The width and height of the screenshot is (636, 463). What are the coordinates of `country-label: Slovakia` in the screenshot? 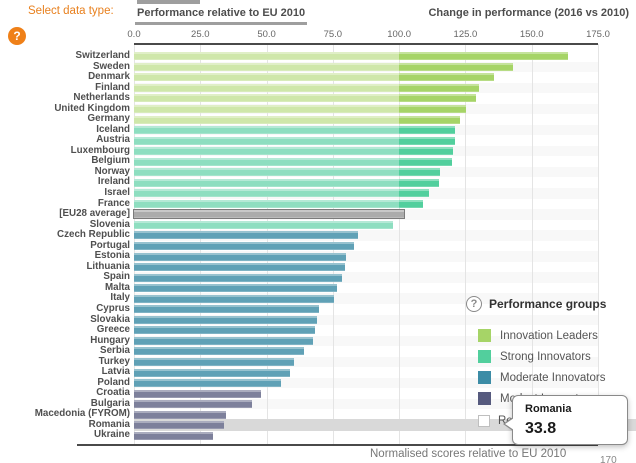 It's located at (110, 319).